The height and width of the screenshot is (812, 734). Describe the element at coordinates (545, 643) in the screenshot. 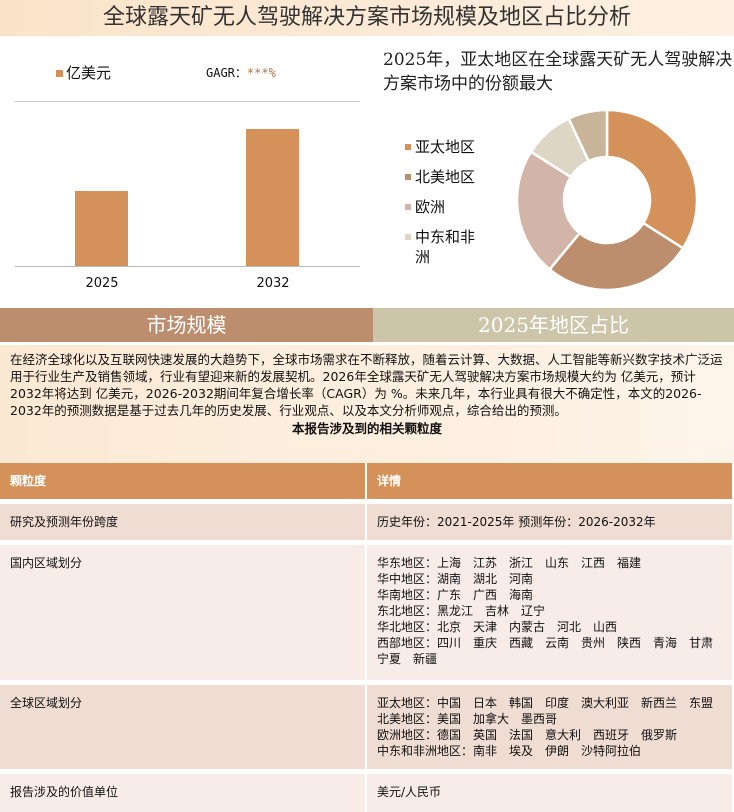

I see `detail-line: 西部地区：四川 重庆 西藏 云南 贵州 陕西 青海 甘肃` at that location.